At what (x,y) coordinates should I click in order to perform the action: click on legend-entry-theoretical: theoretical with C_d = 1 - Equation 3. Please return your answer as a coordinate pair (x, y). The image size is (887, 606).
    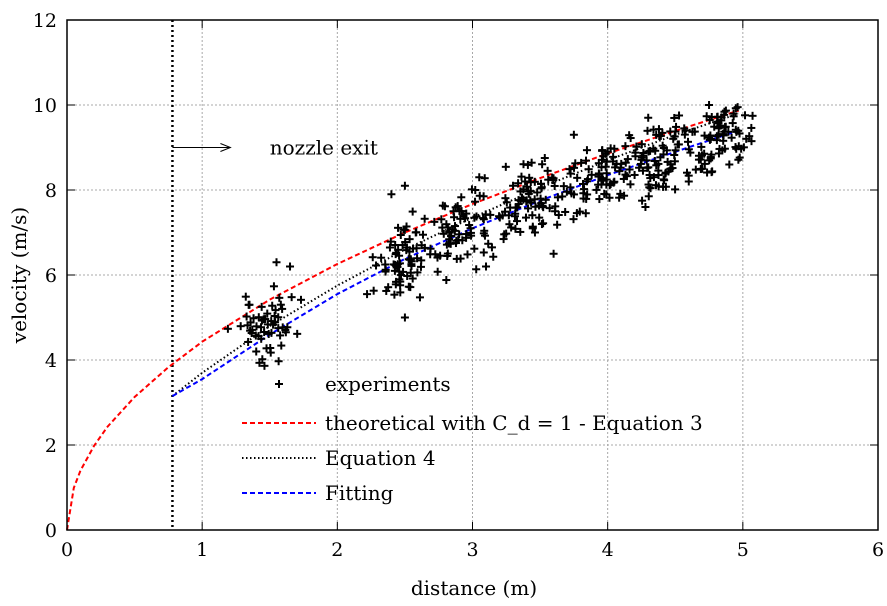
    Looking at the image, I should click on (472, 423).